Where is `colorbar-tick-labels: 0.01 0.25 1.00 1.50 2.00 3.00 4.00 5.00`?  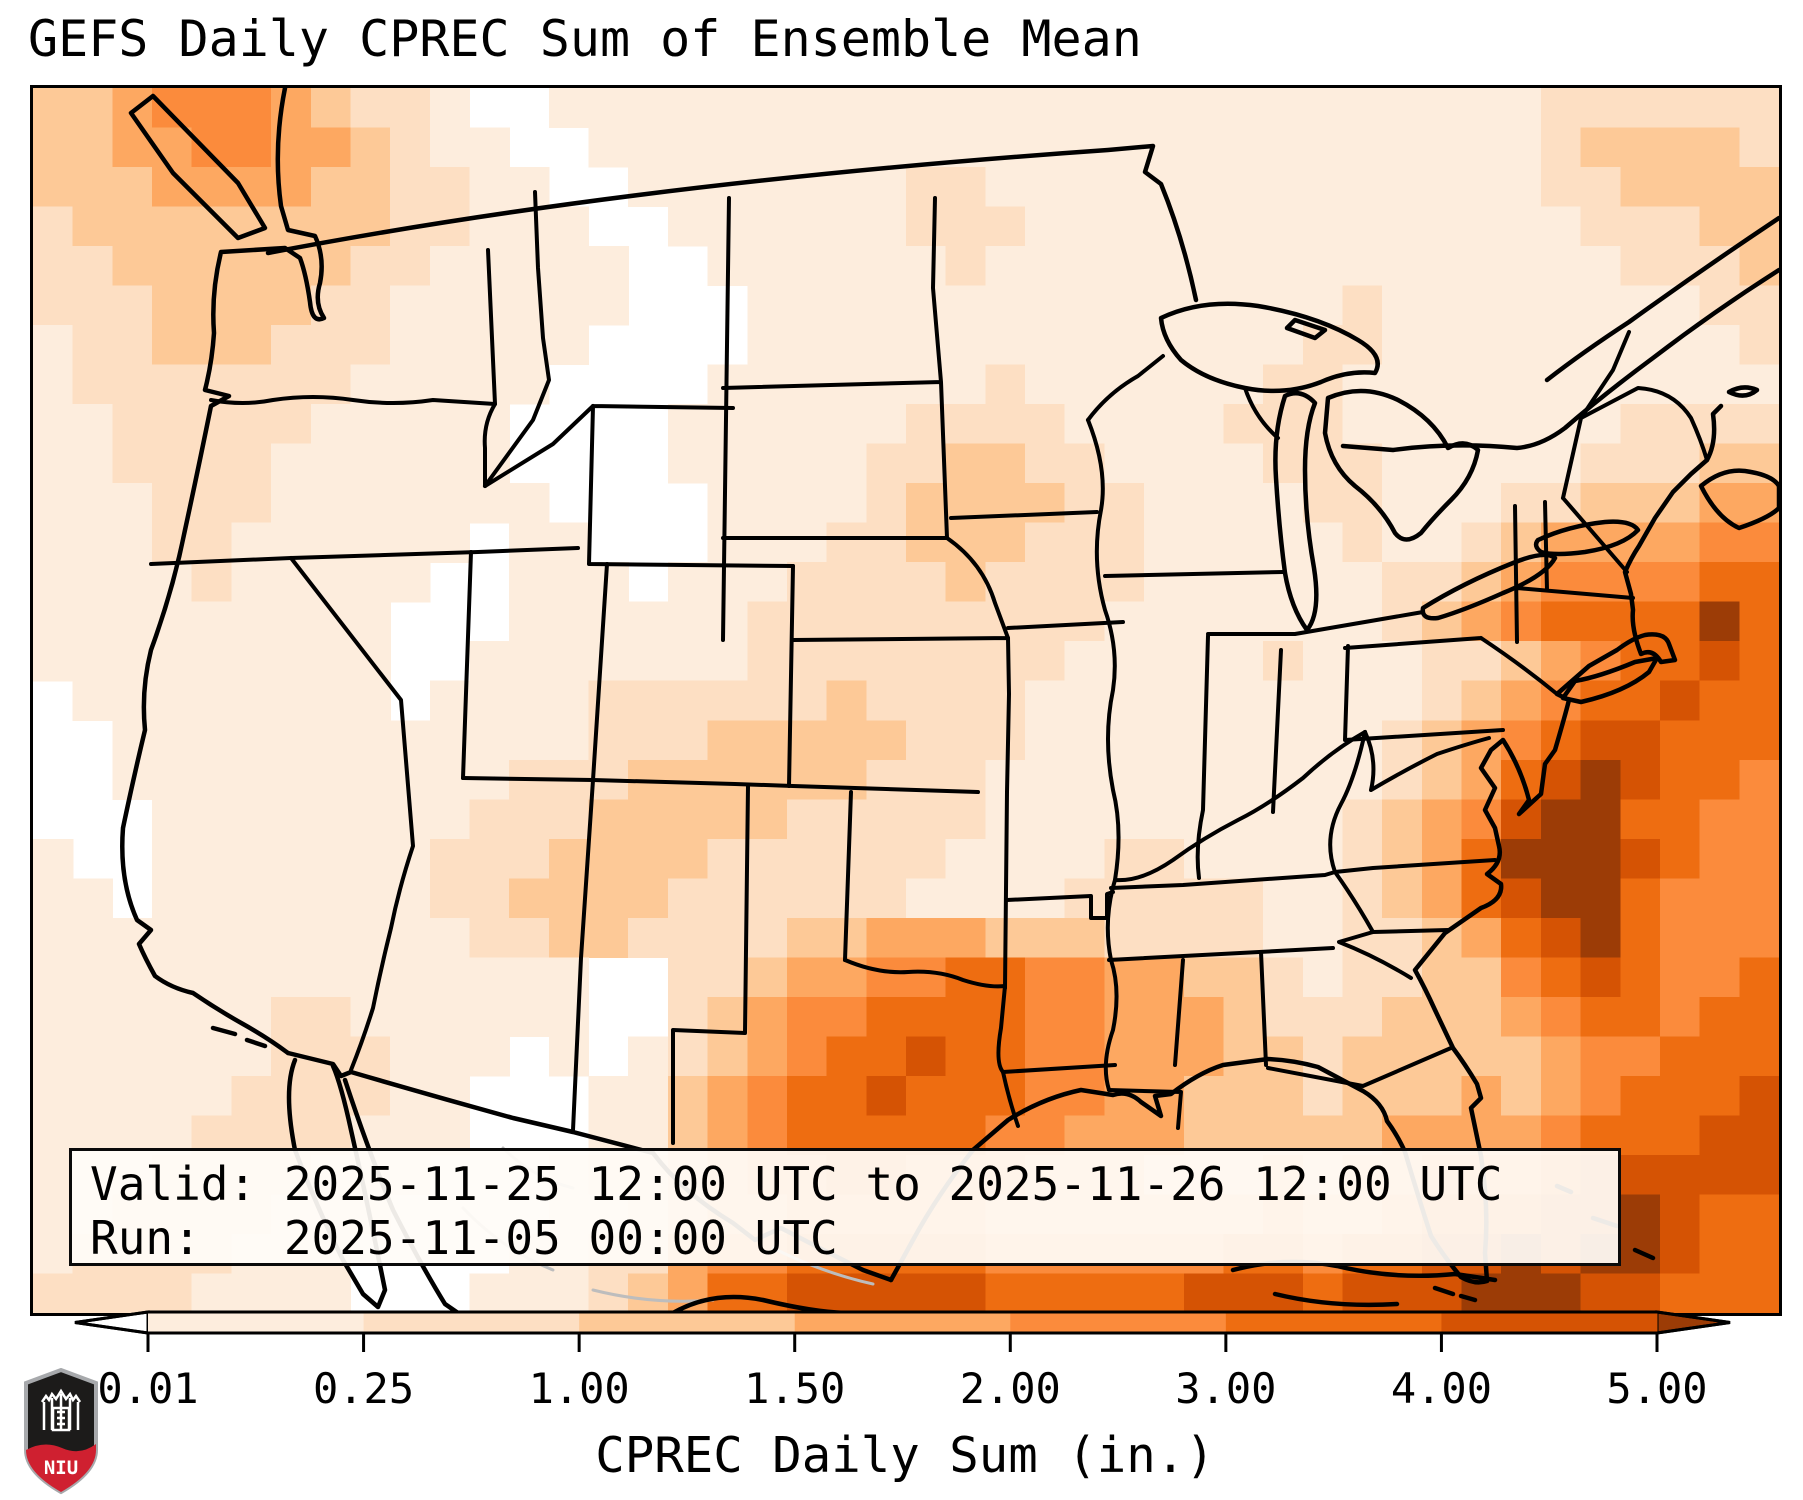
colorbar-tick-labels: 0.01 0.25 1.00 1.50 2.00 3.00 4.00 5.00 is located at coordinates (902, 1388).